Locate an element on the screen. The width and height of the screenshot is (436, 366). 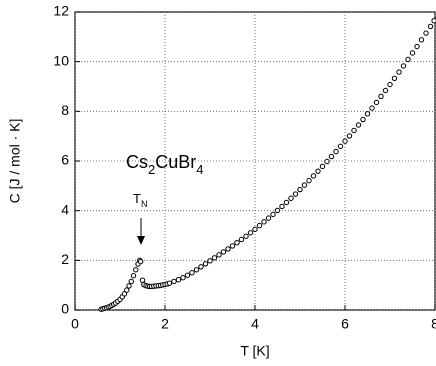
y-axis-label: C [J / mol · K] is located at coordinates (15, 161).